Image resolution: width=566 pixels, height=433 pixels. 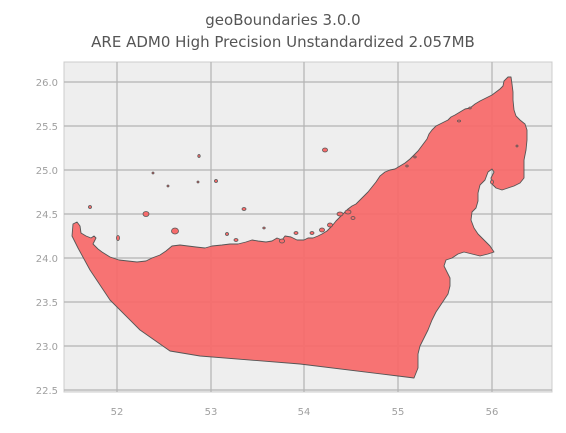 I want to click on y-tick-label: 22.5, so click(x=47, y=391).